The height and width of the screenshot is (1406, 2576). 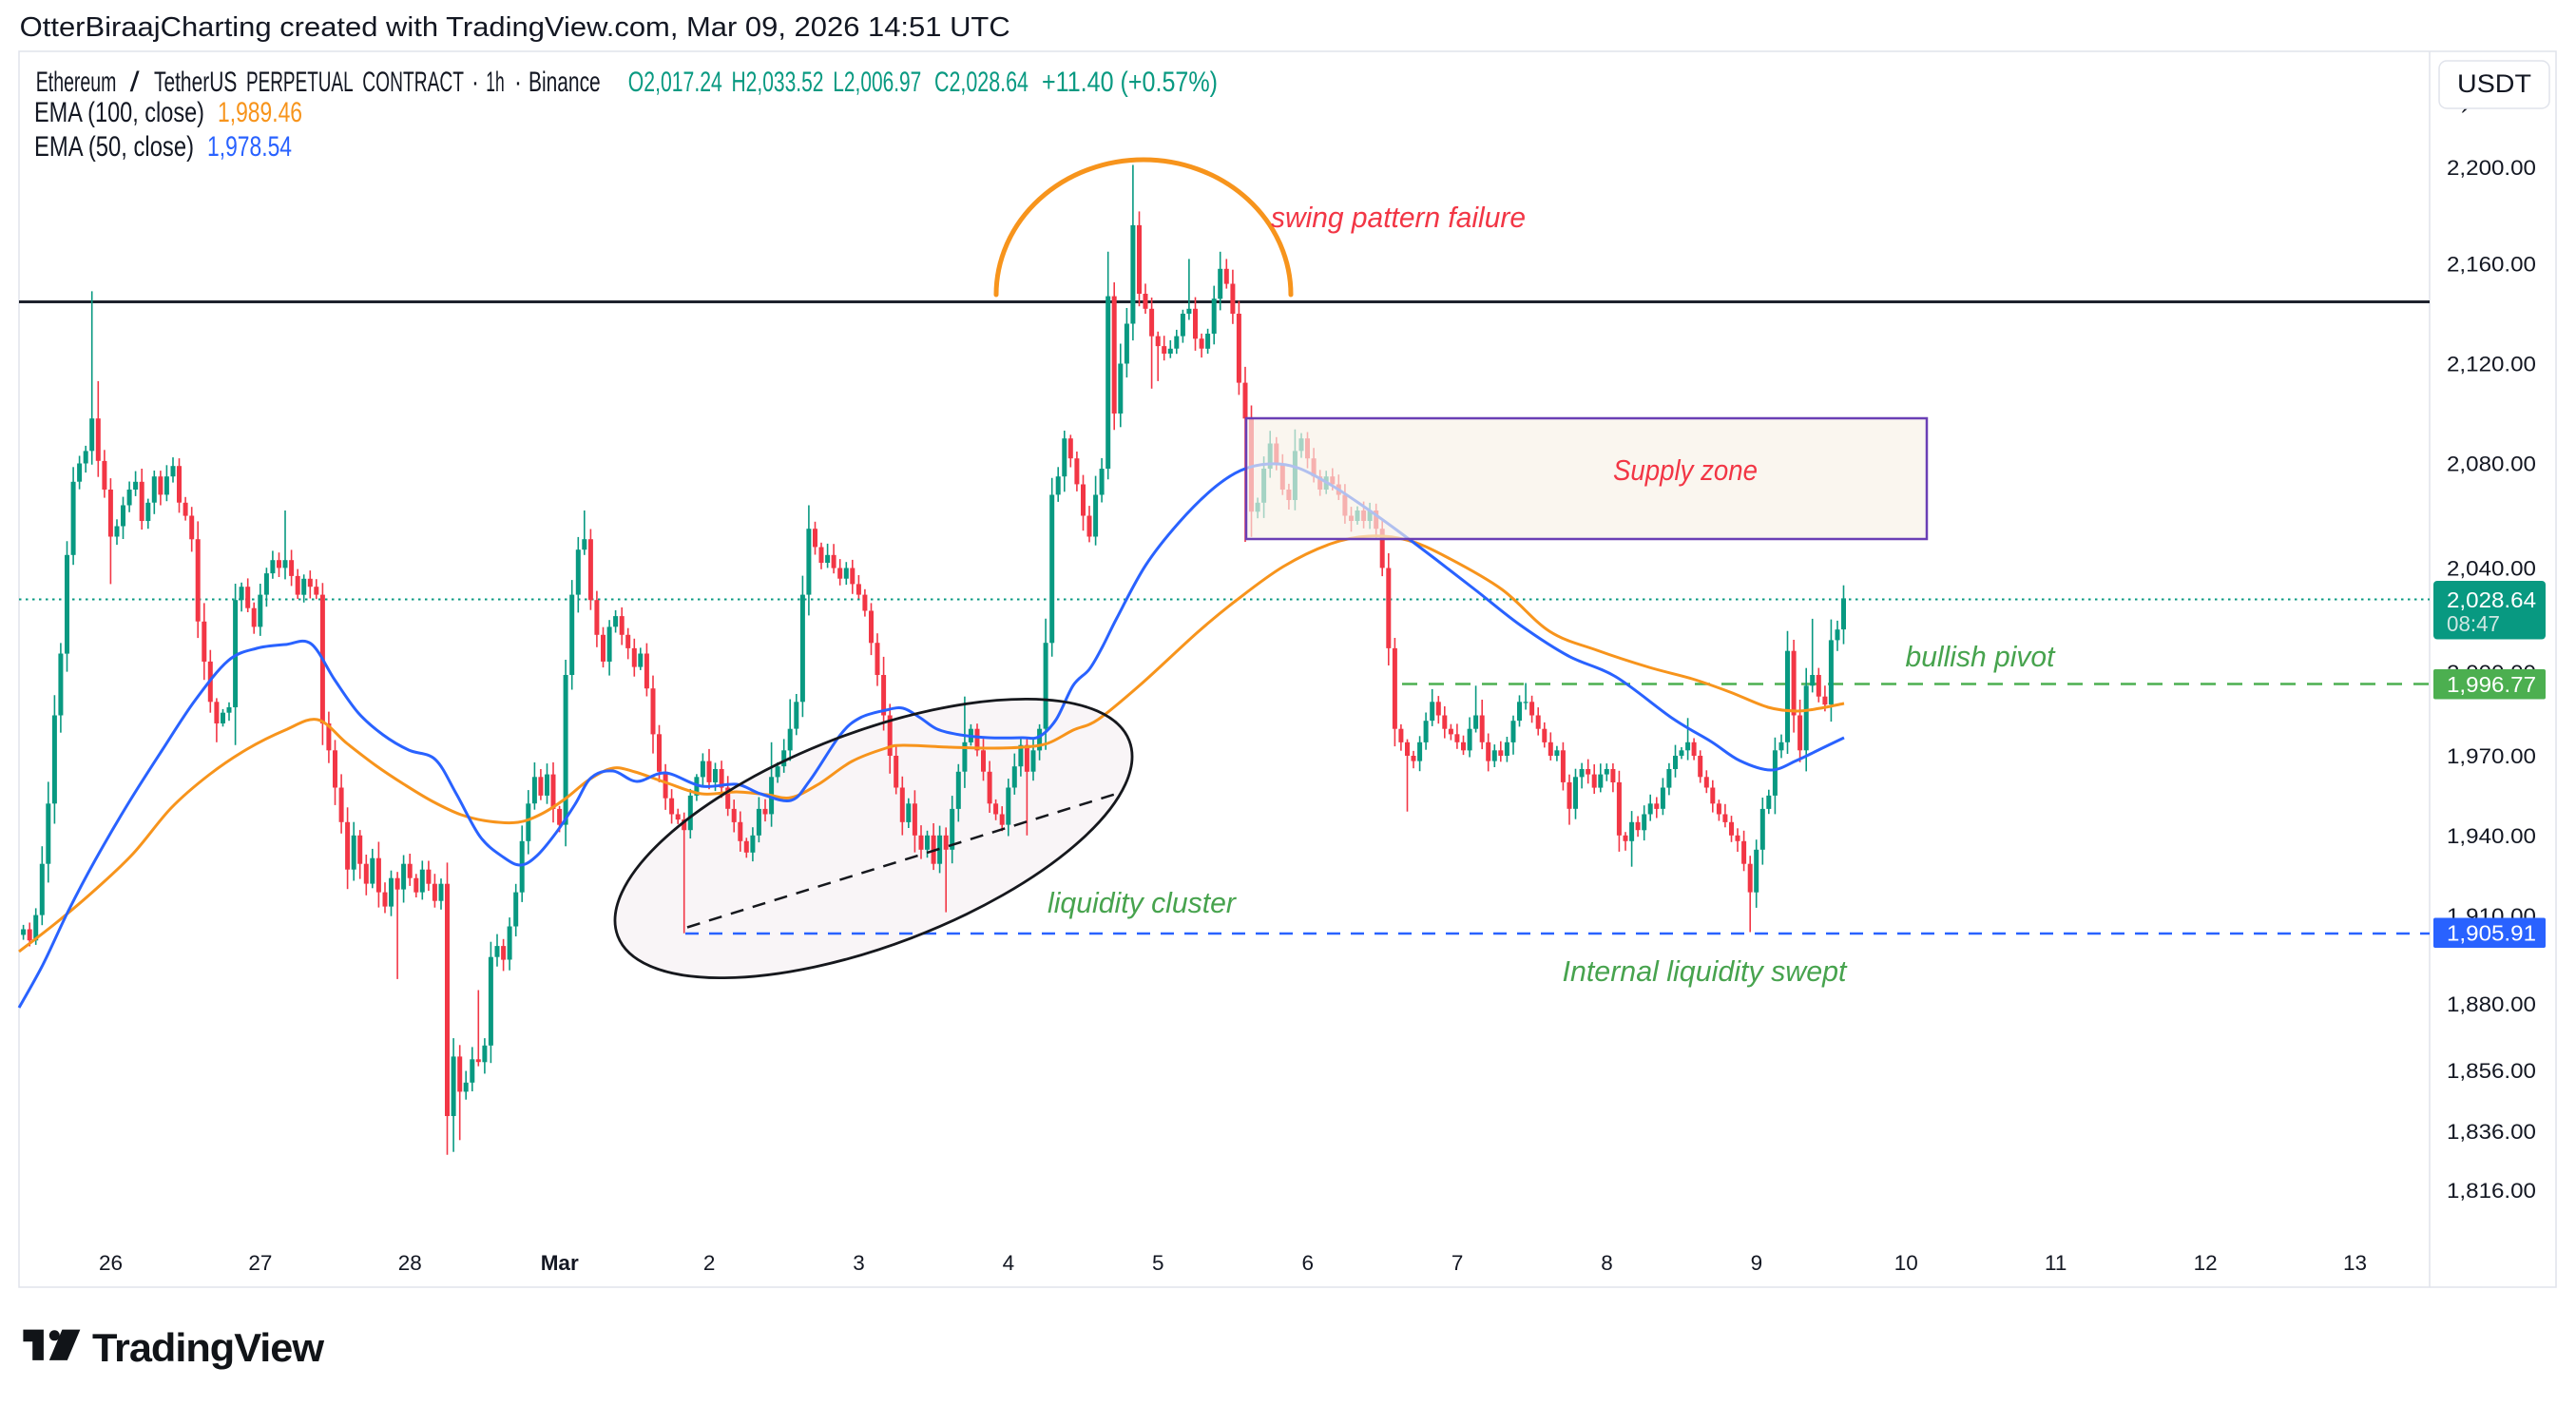 I want to click on svg-text: H2,033.52, so click(x=778, y=83).